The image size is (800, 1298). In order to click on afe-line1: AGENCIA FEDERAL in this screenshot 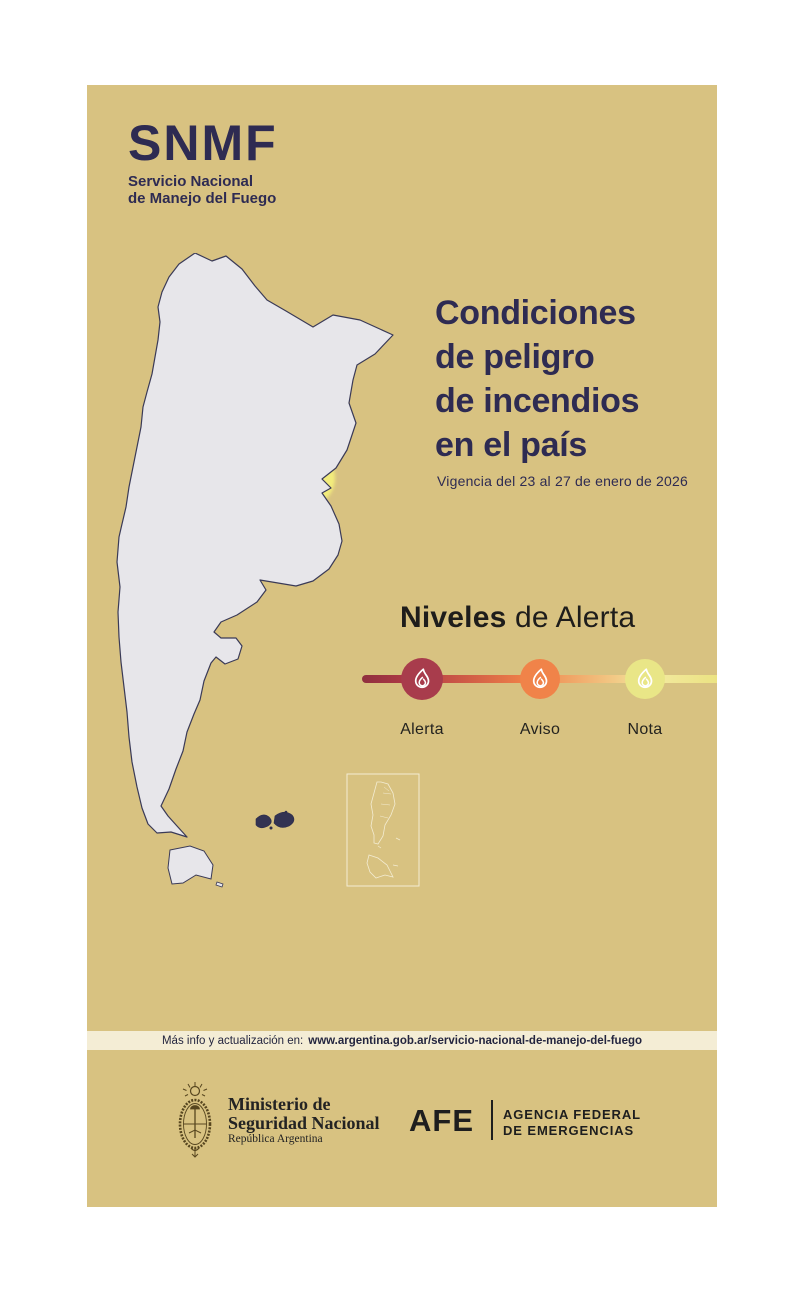, I will do `click(572, 1114)`.